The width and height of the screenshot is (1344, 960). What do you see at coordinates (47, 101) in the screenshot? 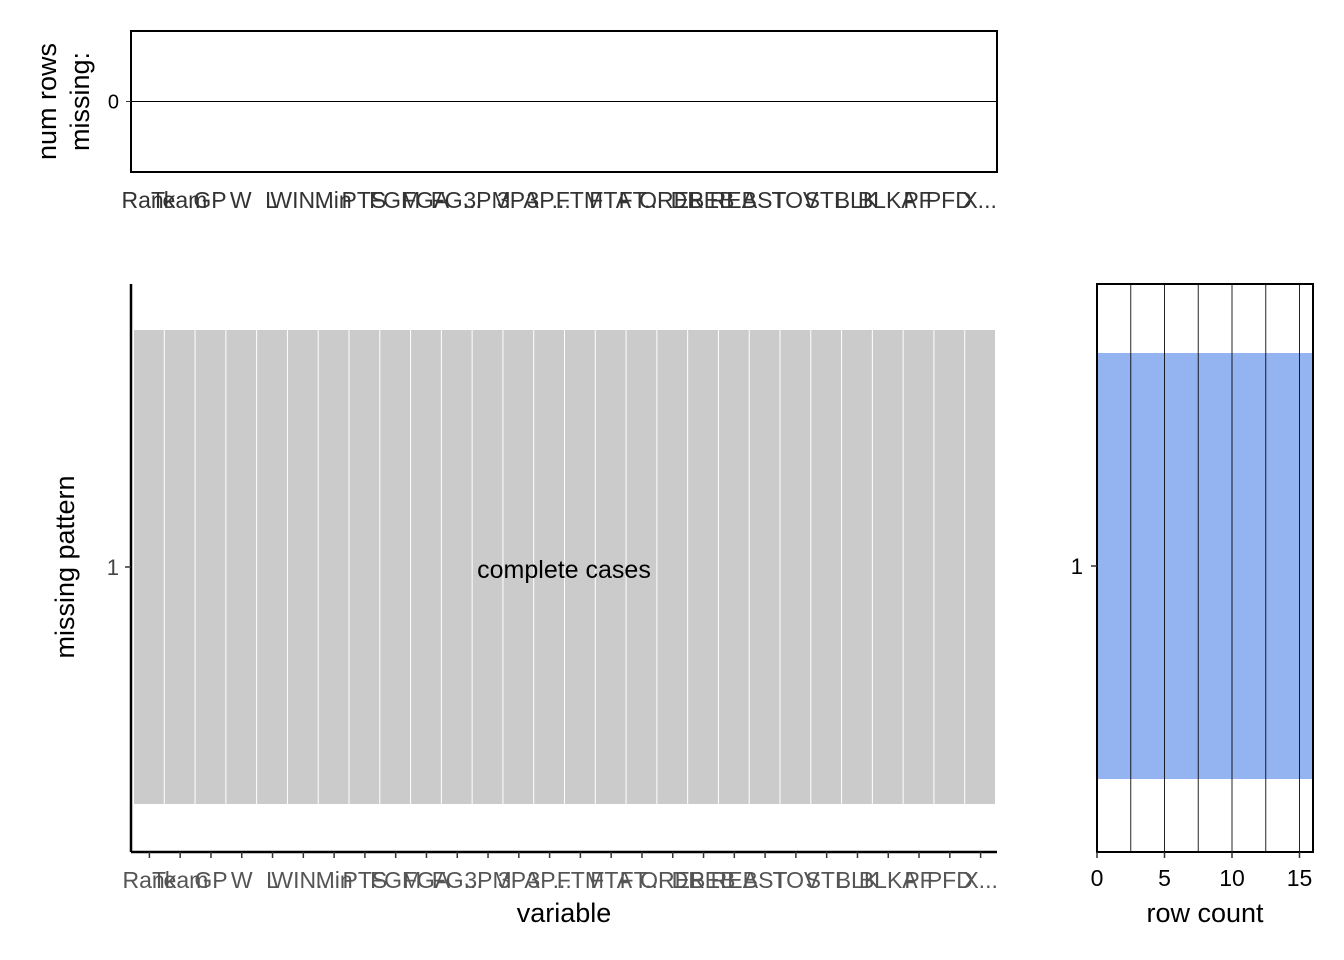
I see `top-y-axis-title-line: num rows` at bounding box center [47, 101].